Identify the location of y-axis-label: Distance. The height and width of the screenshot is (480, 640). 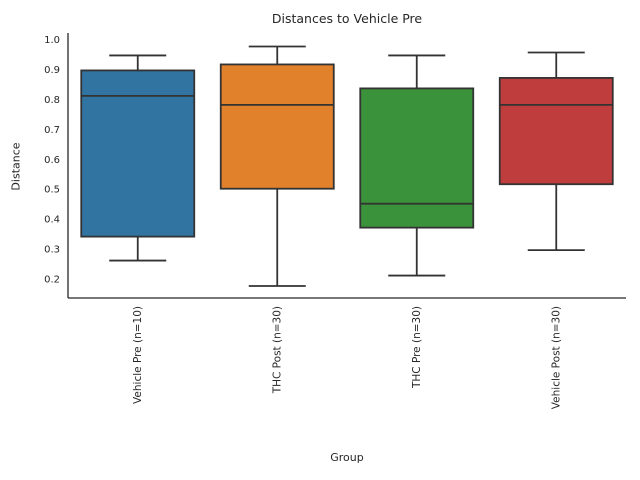
(16, 166).